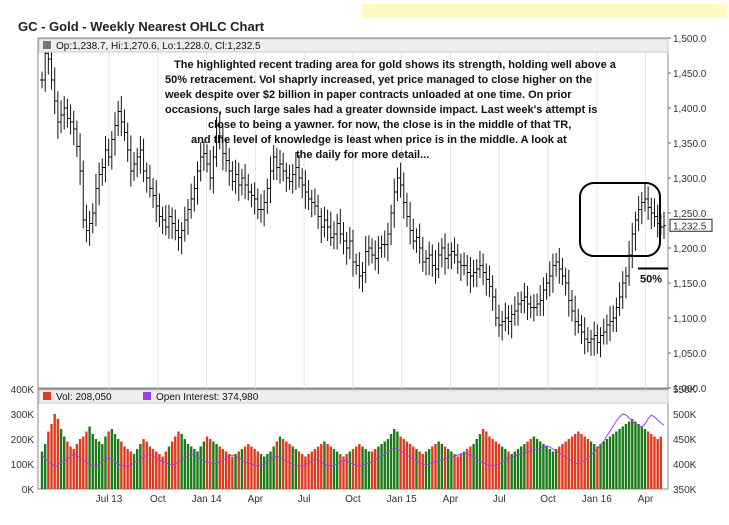 This screenshot has width=729, height=525. What do you see at coordinates (651, 280) in the screenshot?
I see `fifty-percent-label: 50%` at bounding box center [651, 280].